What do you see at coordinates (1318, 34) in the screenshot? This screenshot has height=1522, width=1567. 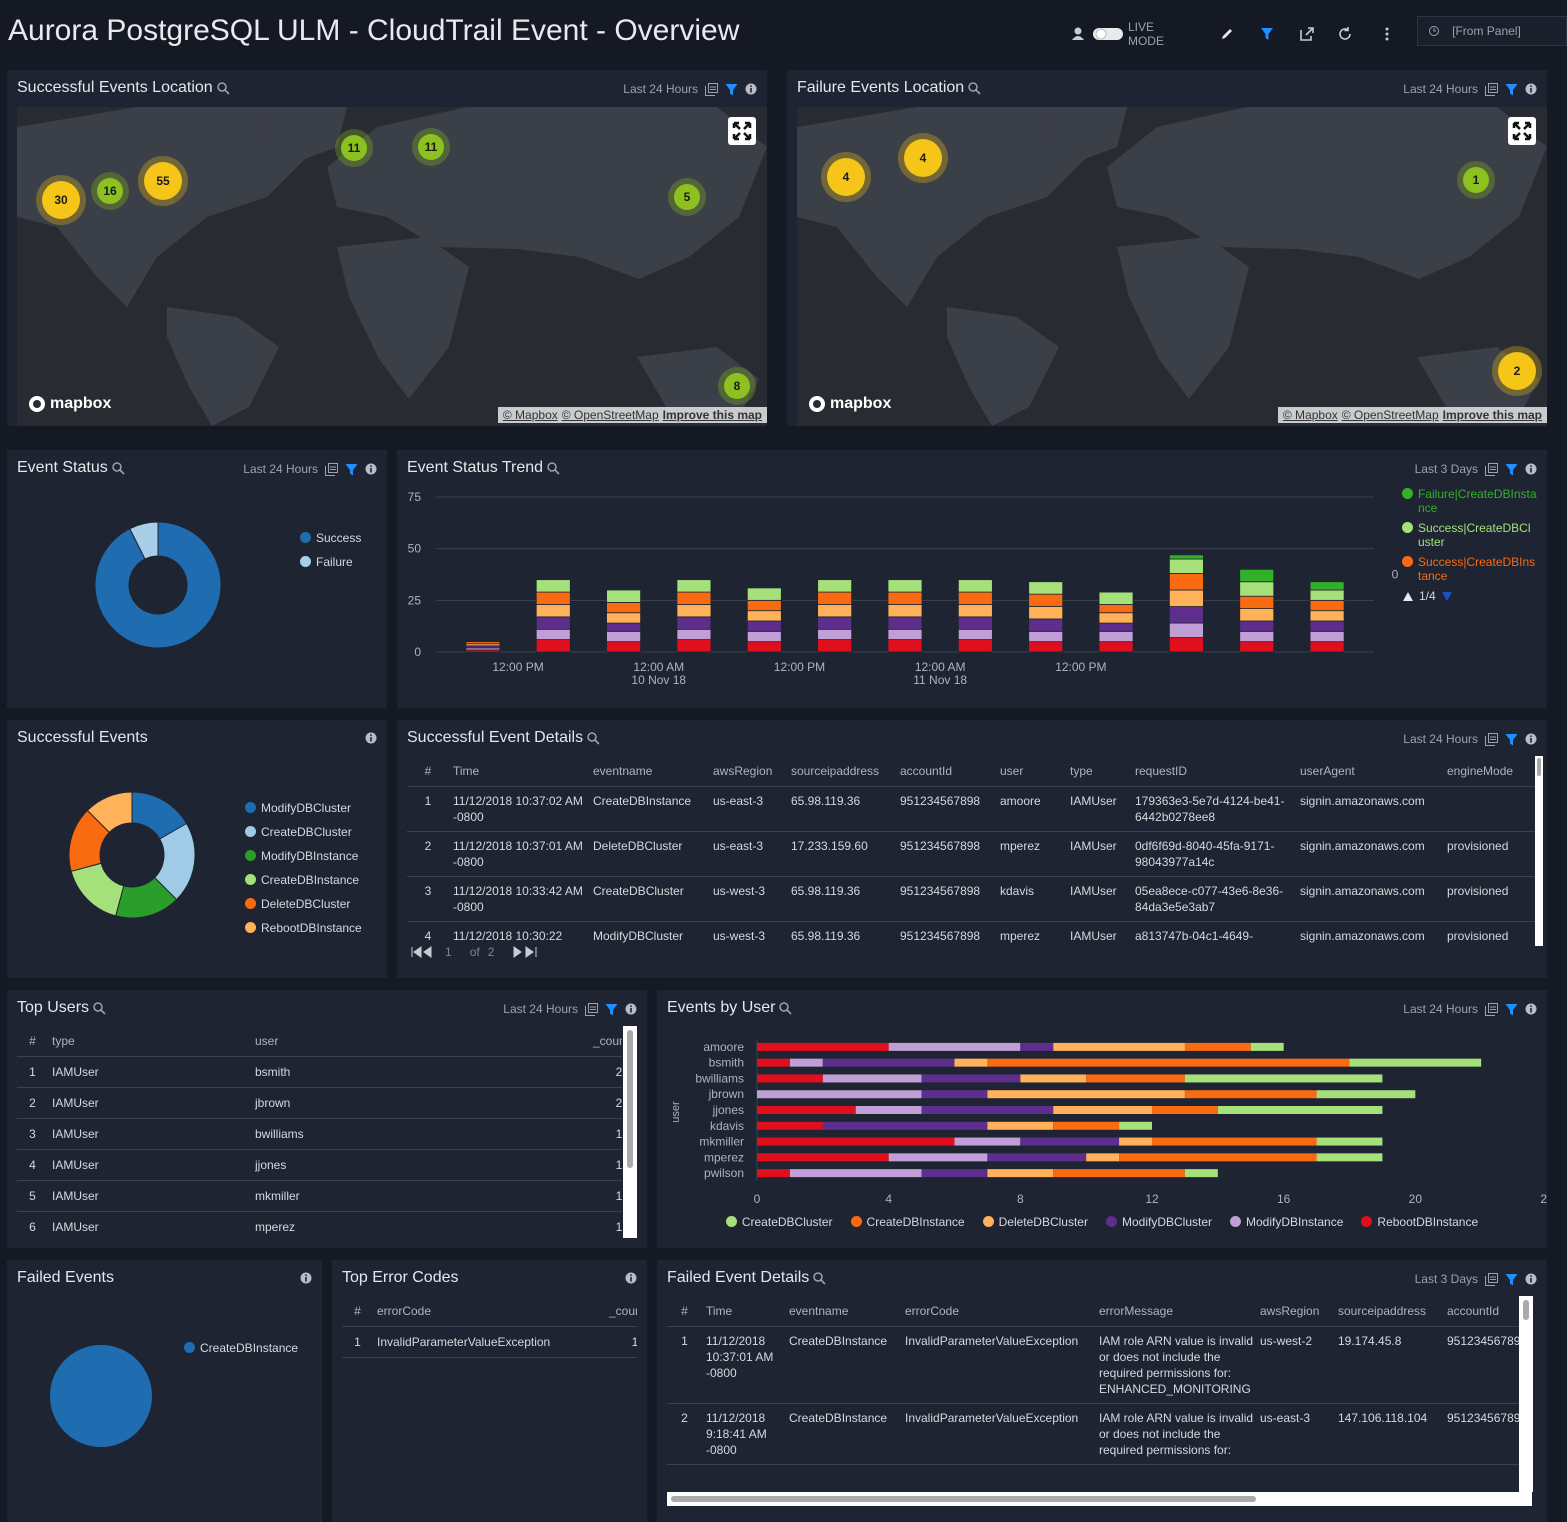 I see `share-icon` at bounding box center [1318, 34].